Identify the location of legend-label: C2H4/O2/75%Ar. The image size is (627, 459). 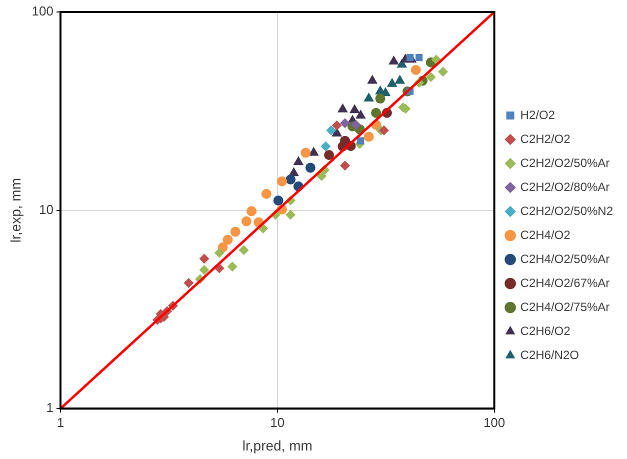
(565, 307).